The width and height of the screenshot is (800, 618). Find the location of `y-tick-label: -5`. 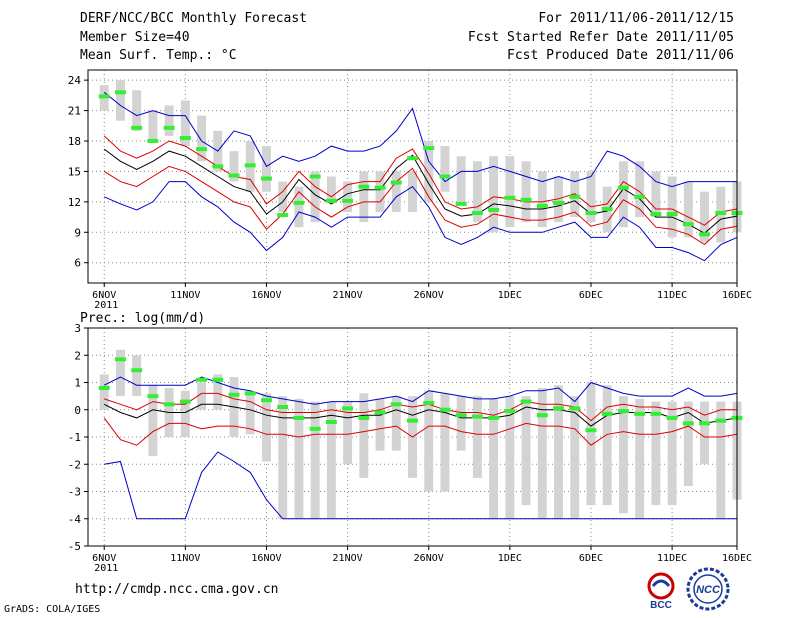

y-tick-label: -5 is located at coordinates (74, 546).